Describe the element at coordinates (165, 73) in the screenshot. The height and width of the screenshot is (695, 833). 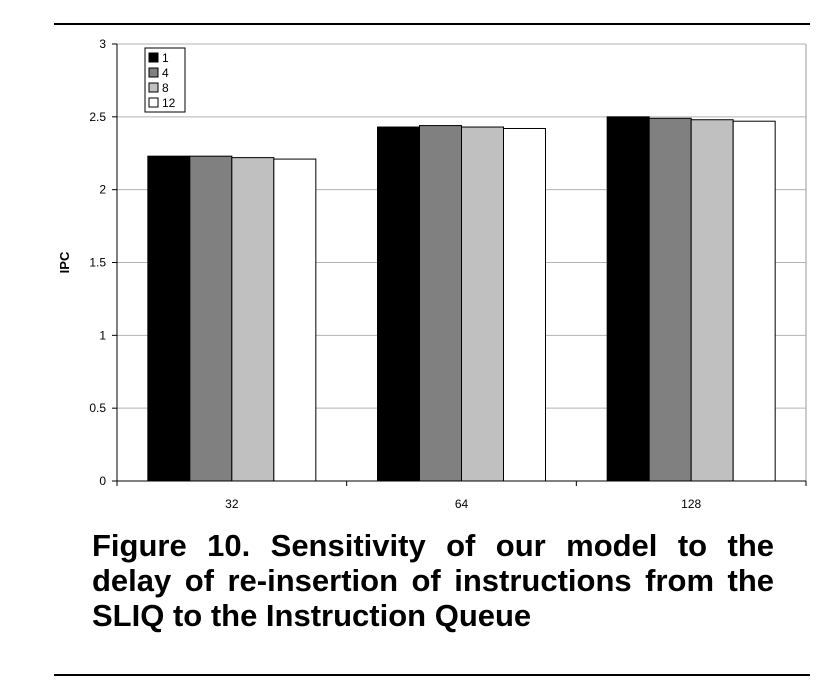
I see `legend-label: 4` at that location.